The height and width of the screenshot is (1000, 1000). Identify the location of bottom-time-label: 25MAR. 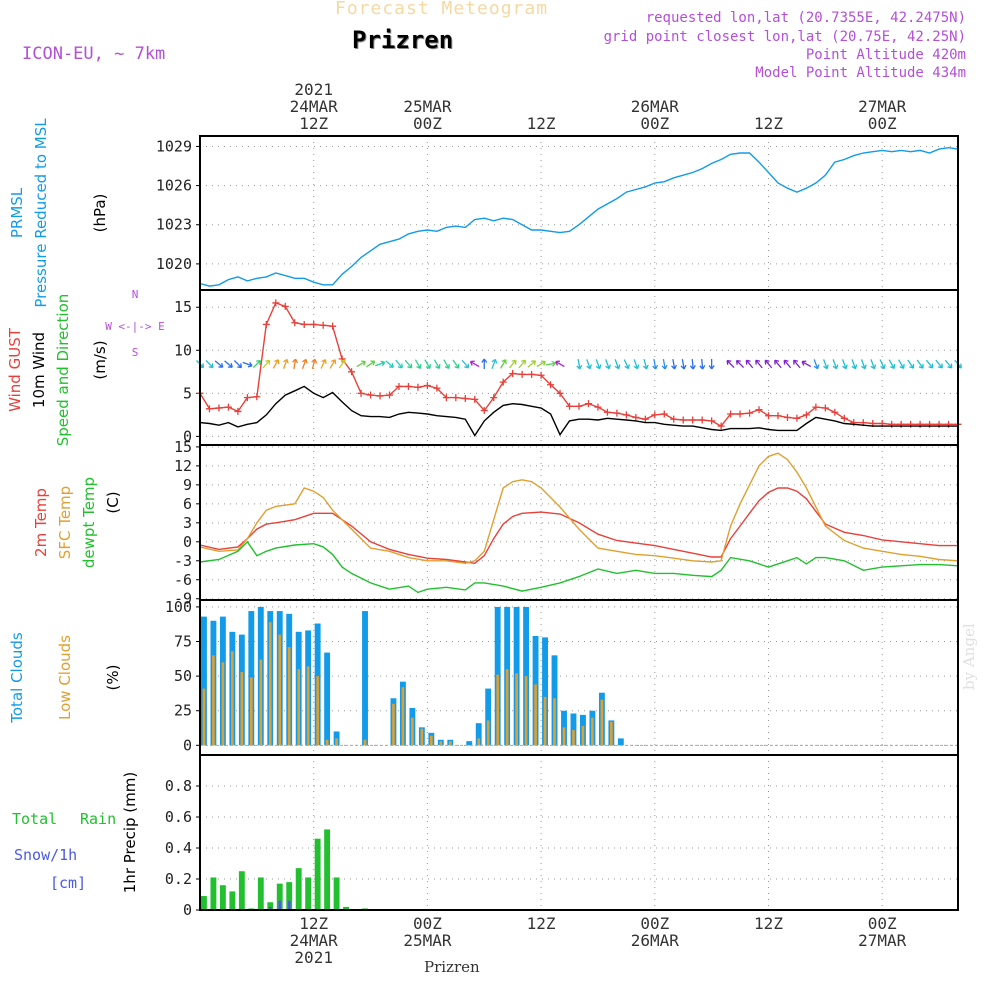
(427, 940).